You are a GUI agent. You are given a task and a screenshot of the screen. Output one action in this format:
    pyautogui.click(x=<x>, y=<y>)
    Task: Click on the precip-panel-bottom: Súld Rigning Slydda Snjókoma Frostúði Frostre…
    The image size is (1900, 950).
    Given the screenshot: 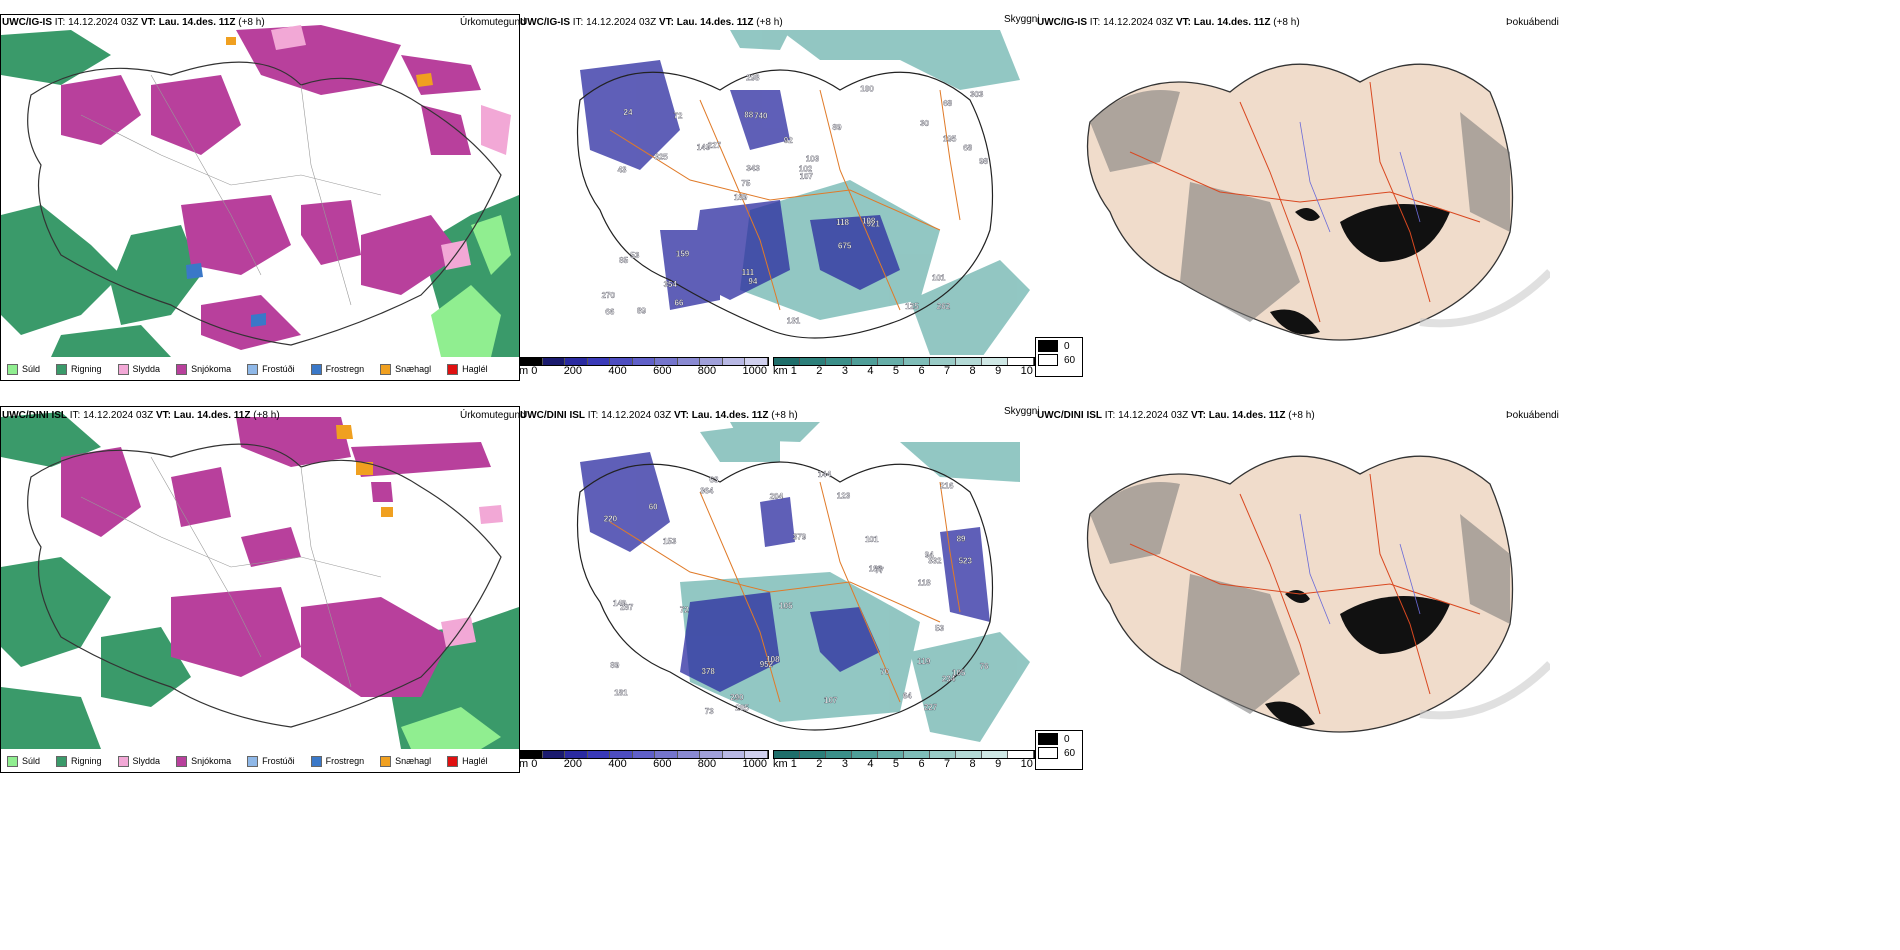 What is the action you would take?
    pyautogui.click(x=260, y=589)
    